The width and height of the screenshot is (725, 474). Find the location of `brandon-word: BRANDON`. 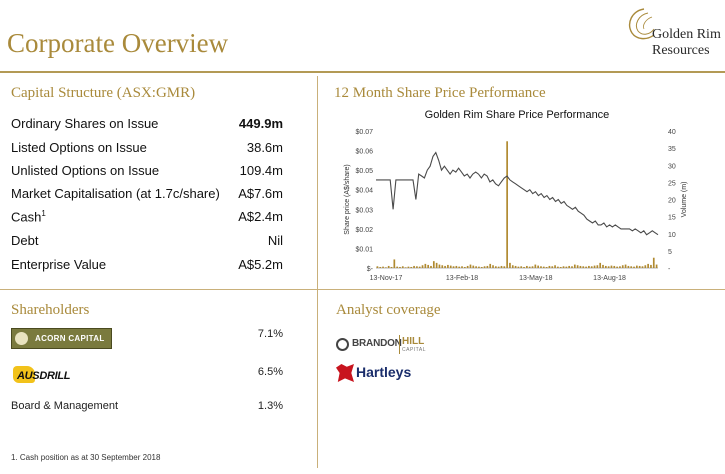

brandon-word: BRANDON is located at coordinates (377, 343).